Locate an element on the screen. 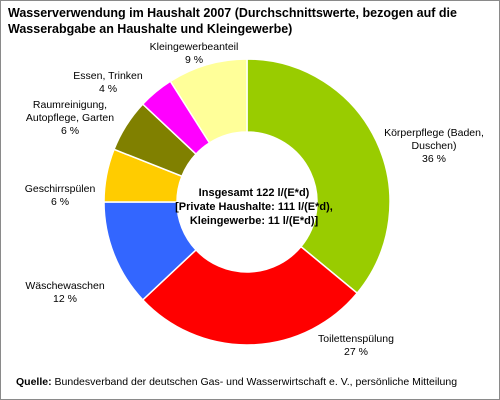 This screenshot has width=500, height=400. slice-label-3: Geschirrspülen 6 % is located at coordinates (60, 195).